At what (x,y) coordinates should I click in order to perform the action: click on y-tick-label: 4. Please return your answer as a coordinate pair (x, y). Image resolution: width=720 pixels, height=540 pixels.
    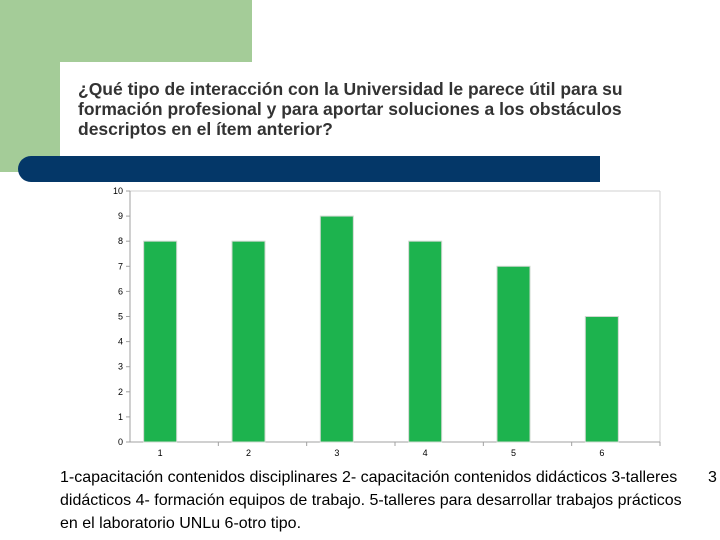
    Looking at the image, I should click on (120, 342).